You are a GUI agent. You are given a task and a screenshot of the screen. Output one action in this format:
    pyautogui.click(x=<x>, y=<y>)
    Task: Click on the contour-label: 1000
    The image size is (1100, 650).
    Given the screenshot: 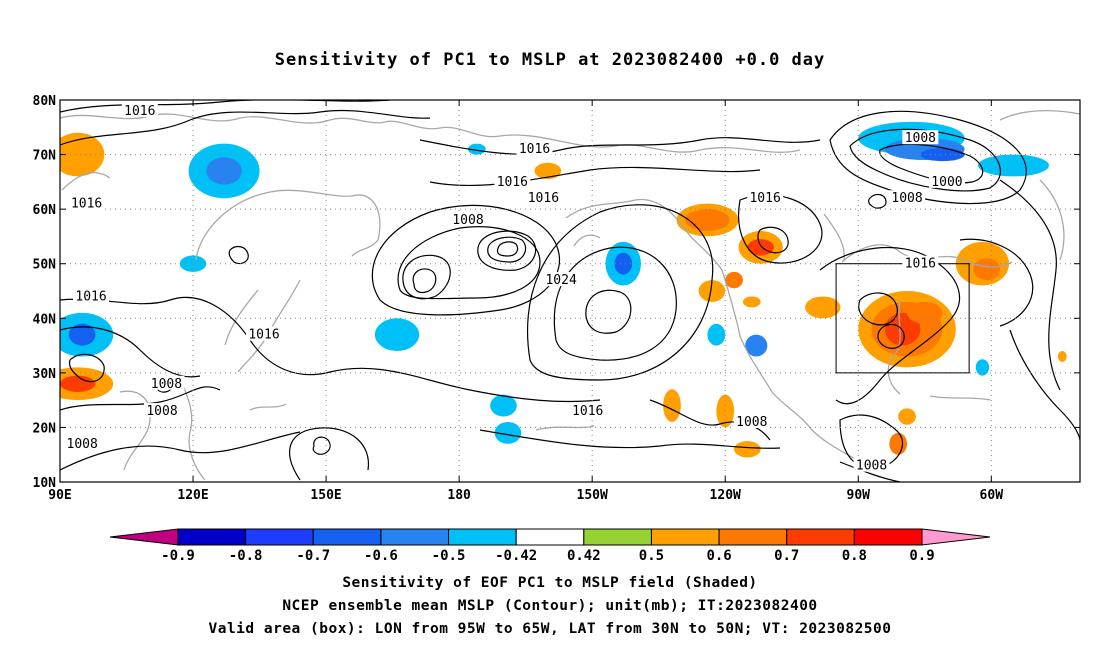 What is the action you would take?
    pyautogui.click(x=946, y=182)
    